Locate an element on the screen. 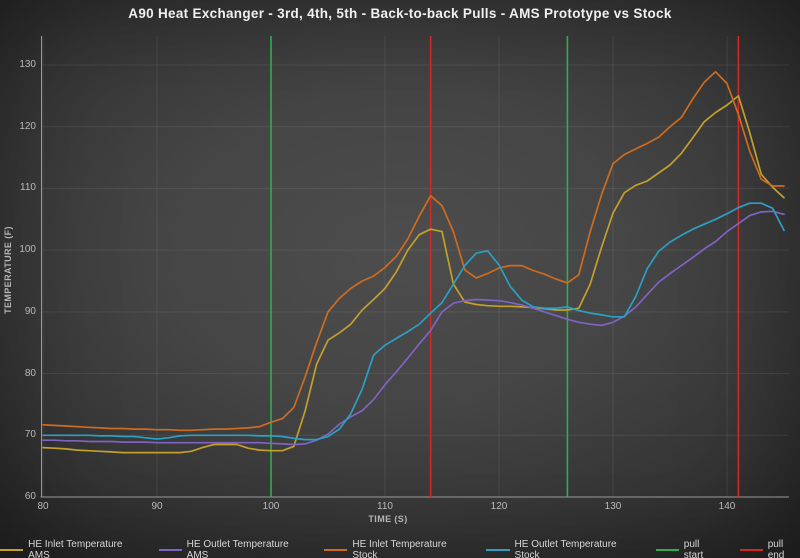  y-tick-label: 90 is located at coordinates (30, 311).